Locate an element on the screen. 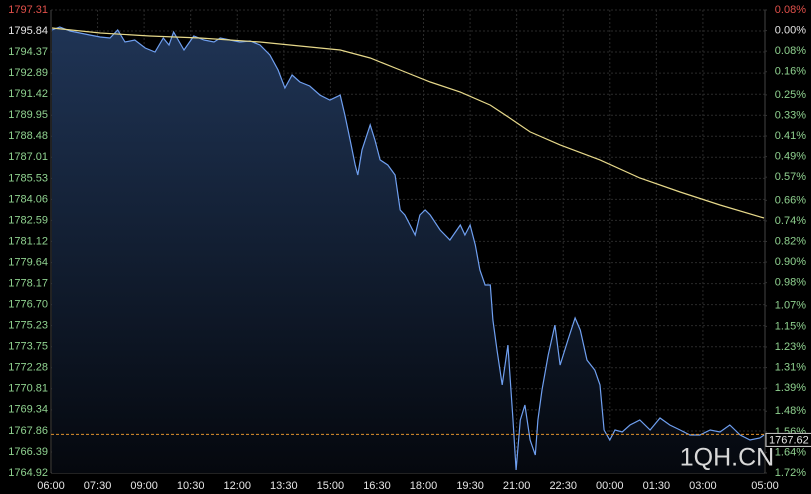 The image size is (811, 494). y2-tick-label: 0.66% is located at coordinates (790, 200).